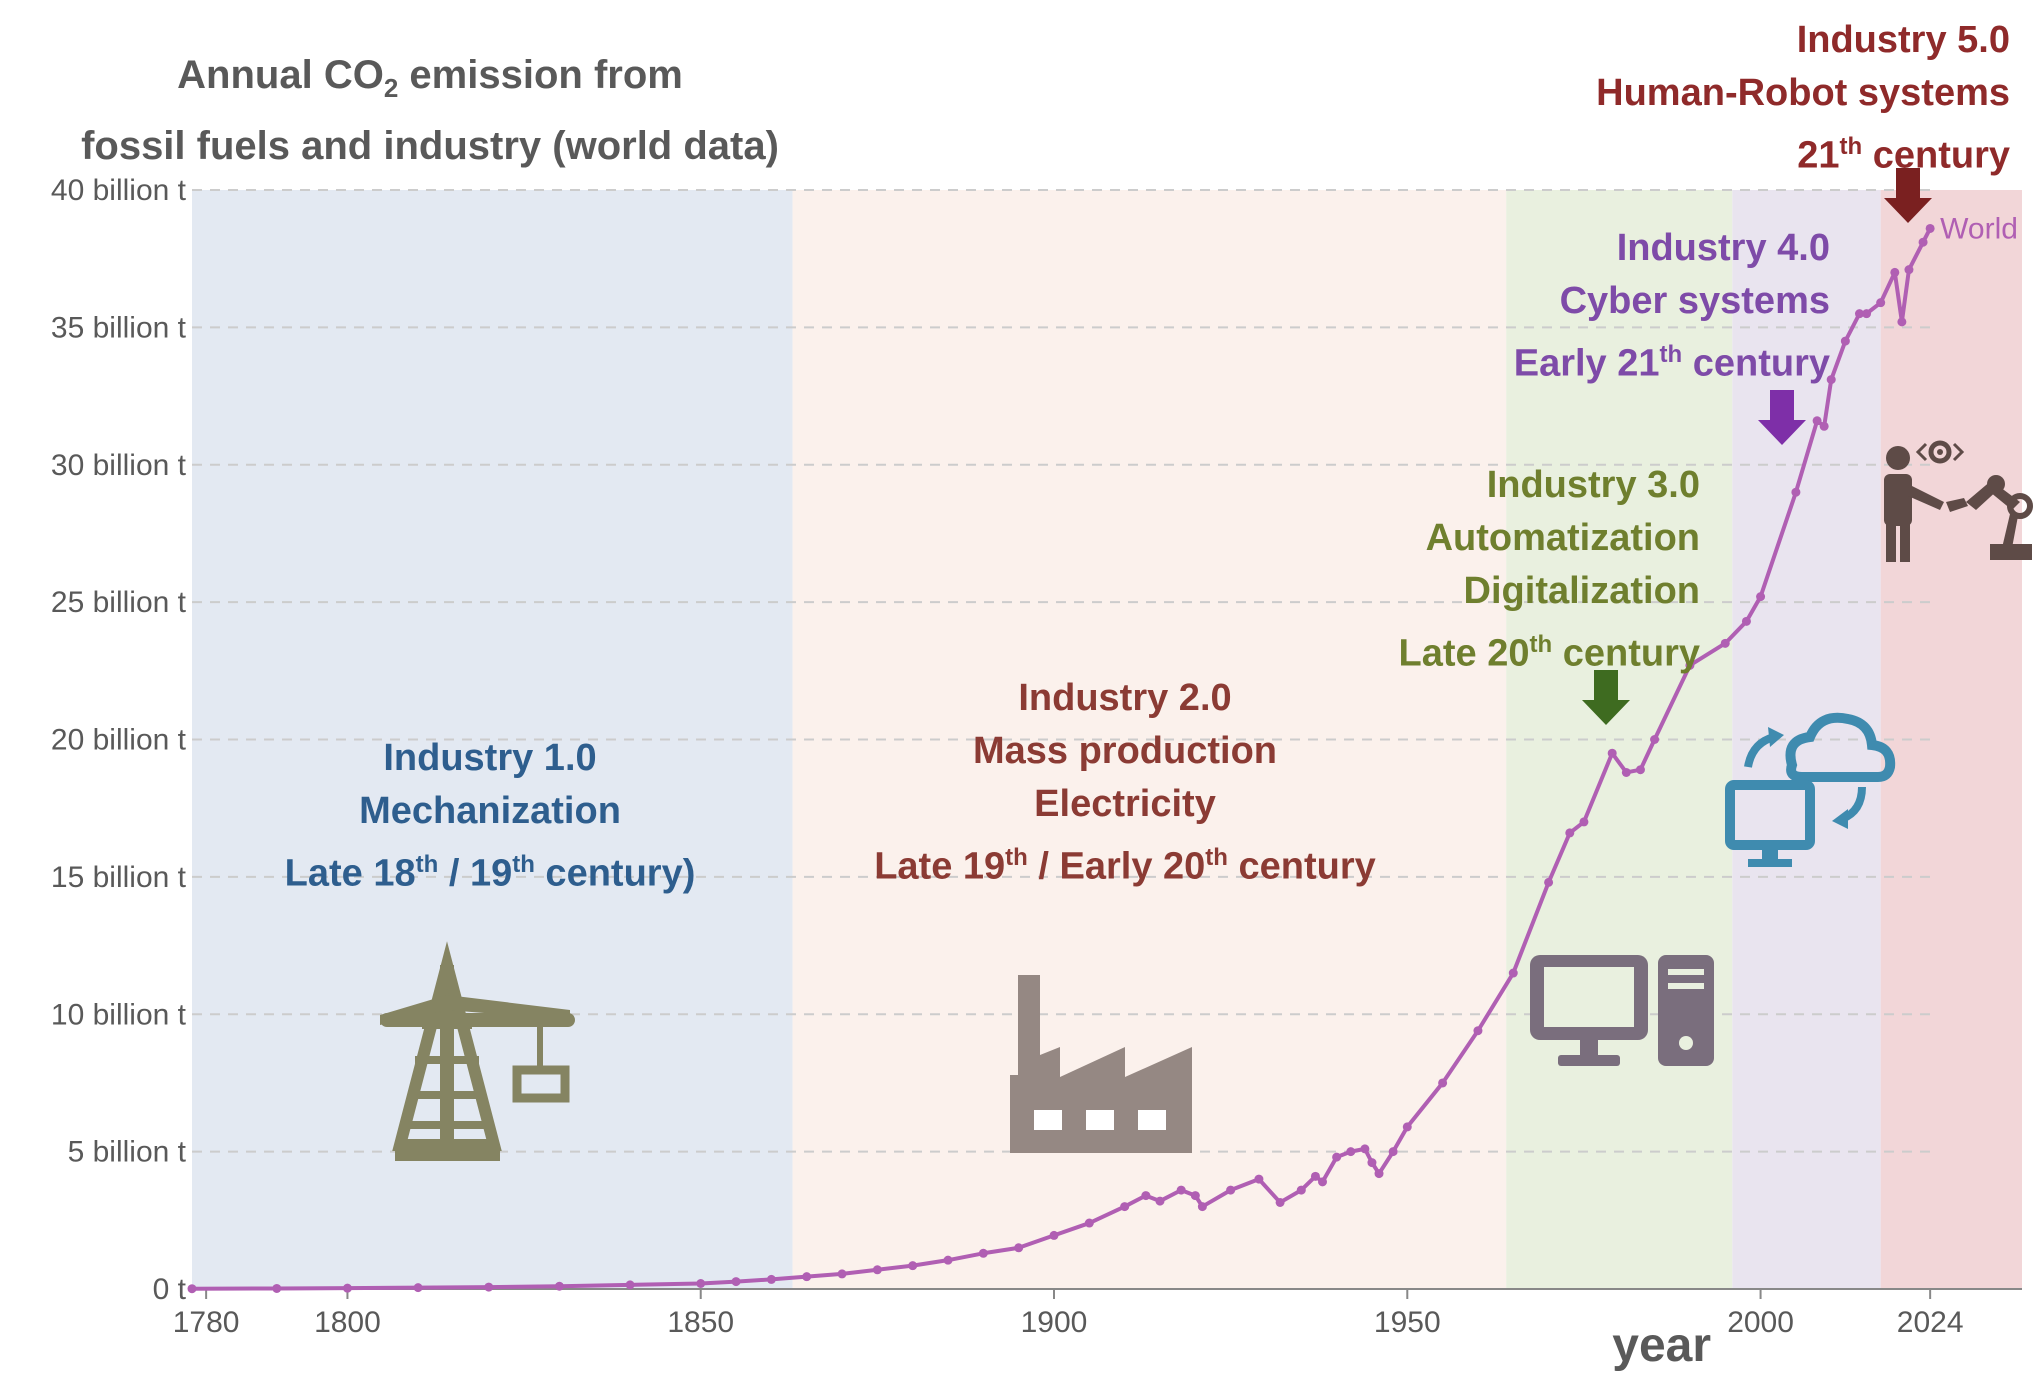 The image size is (2043, 1380). Describe the element at coordinates (700, 1322) in the screenshot. I see `x-tick-label: 1850` at that location.